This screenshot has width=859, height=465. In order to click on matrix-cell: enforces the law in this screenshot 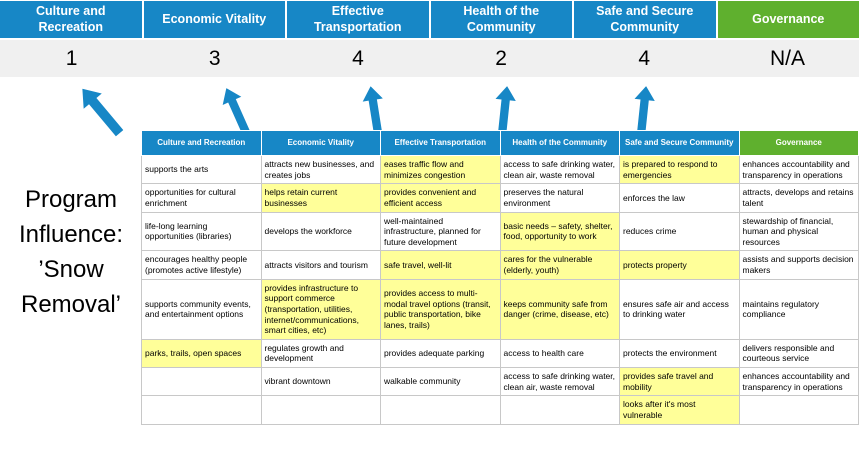, I will do `click(679, 198)`.